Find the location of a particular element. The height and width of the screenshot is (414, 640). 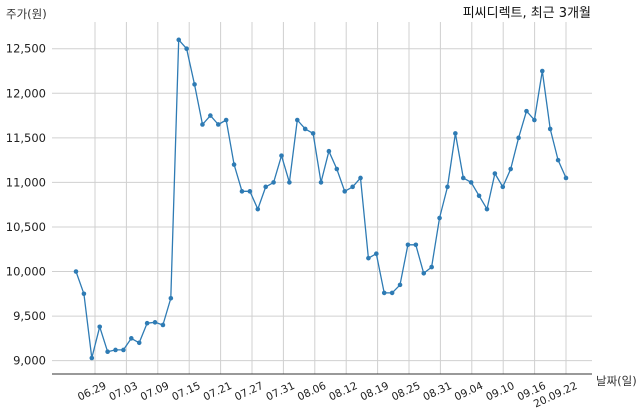

y-tick-label: 9,000 is located at coordinates (29, 361).